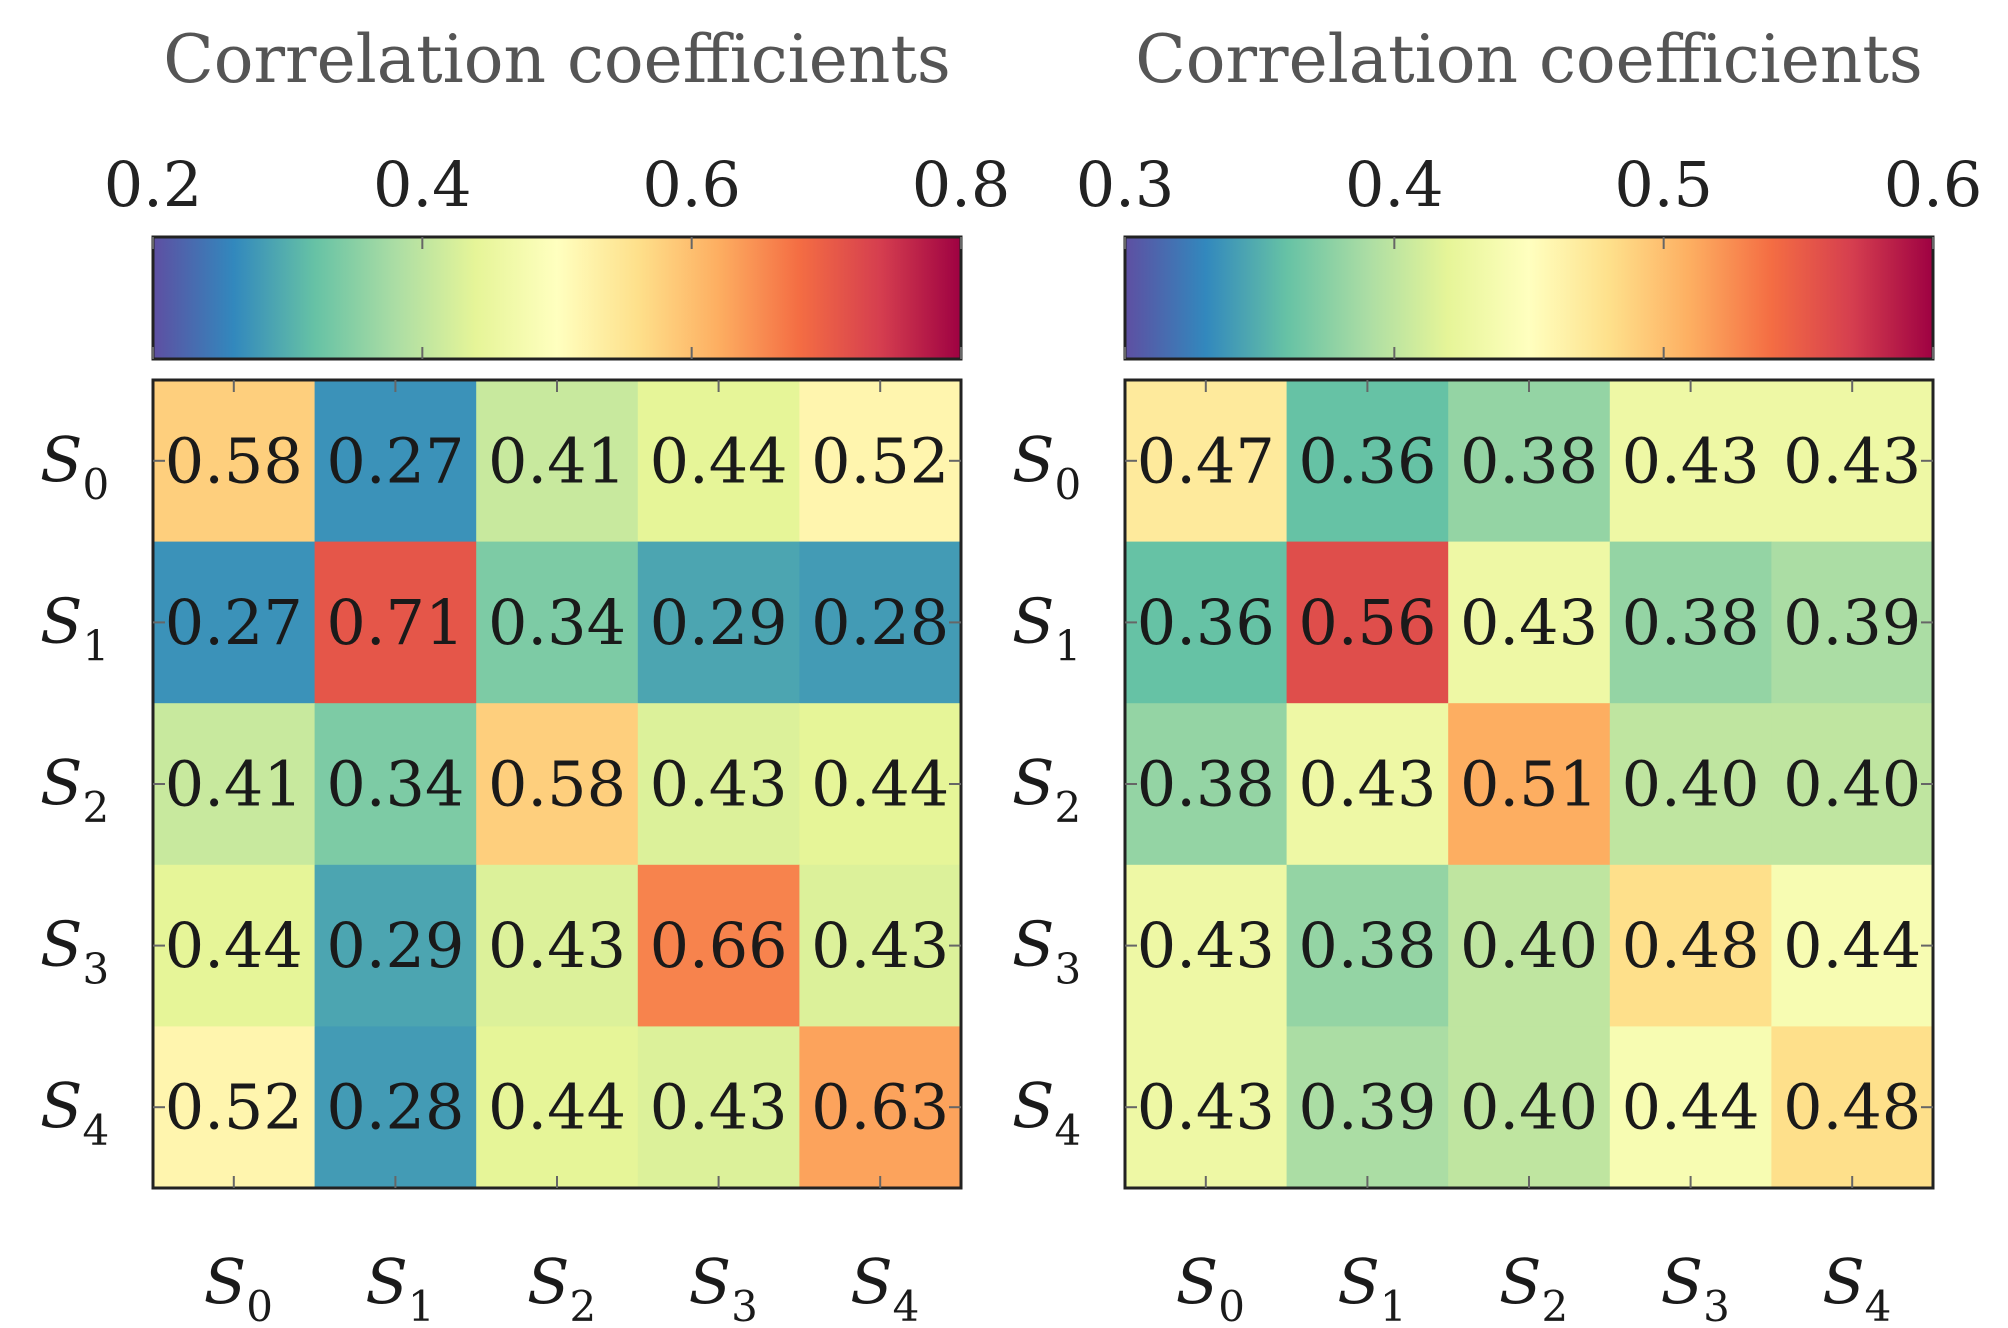  I want to click on cell-value-label: 0.34, so click(395, 784).